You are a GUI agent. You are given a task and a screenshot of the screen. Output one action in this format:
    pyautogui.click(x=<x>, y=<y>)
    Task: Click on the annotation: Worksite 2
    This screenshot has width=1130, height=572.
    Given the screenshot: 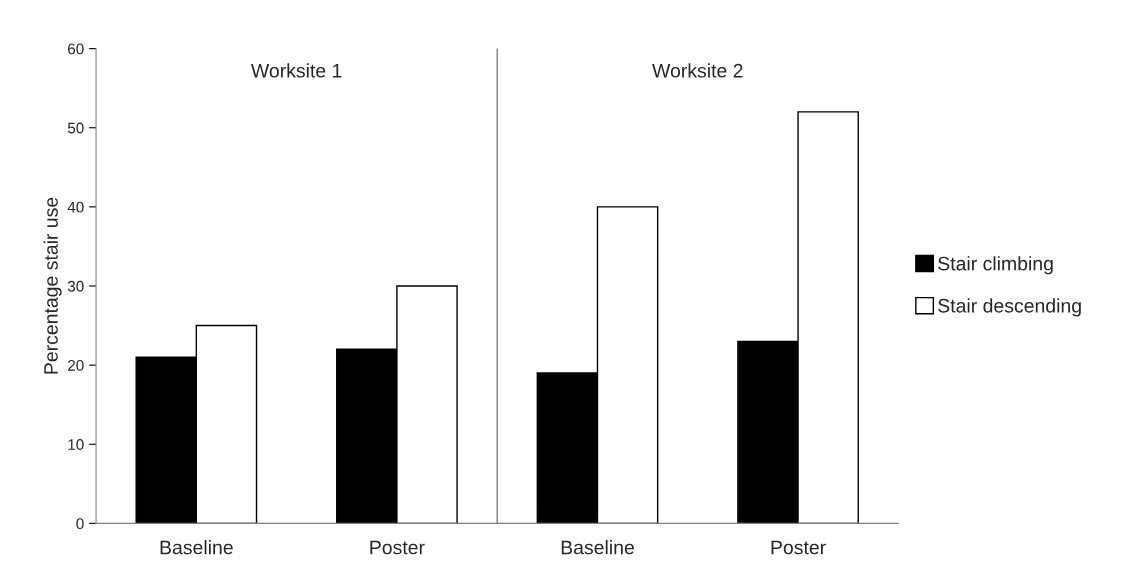 What is the action you would take?
    pyautogui.click(x=697, y=70)
    